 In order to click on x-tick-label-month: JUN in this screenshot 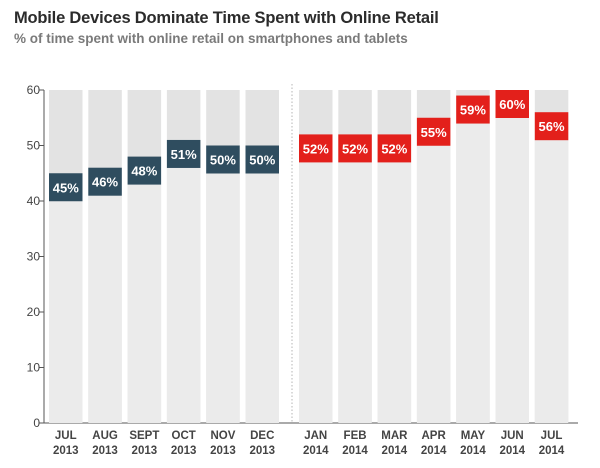, I will do `click(512, 436)`.